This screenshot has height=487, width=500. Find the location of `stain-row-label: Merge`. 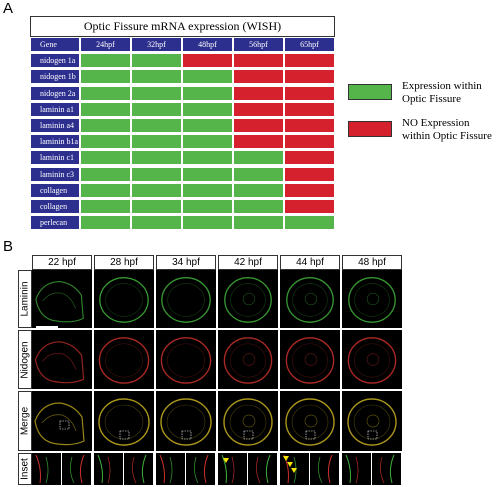

stain-row-label: Merge is located at coordinates (25, 421).